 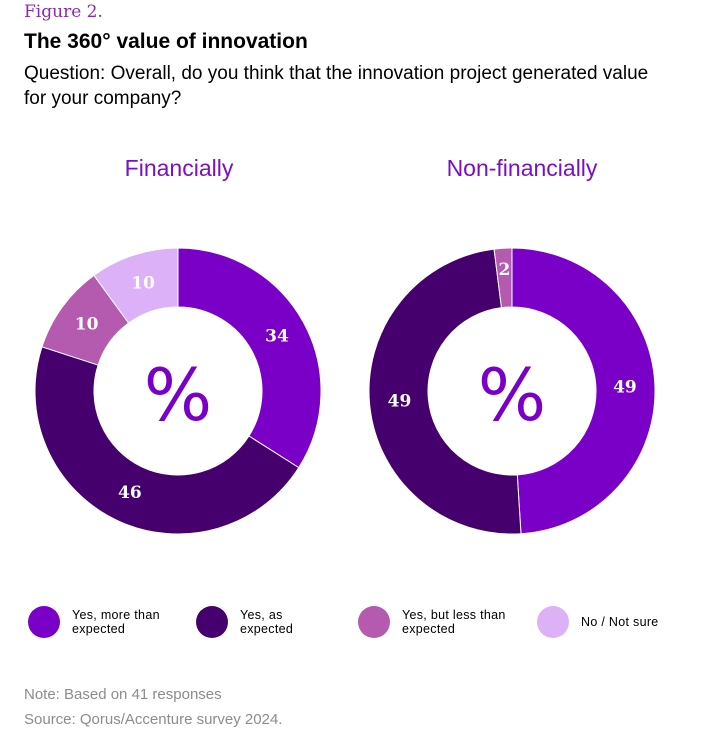 I want to click on nonfinancial-slice-yes-less, so click(x=503, y=278).